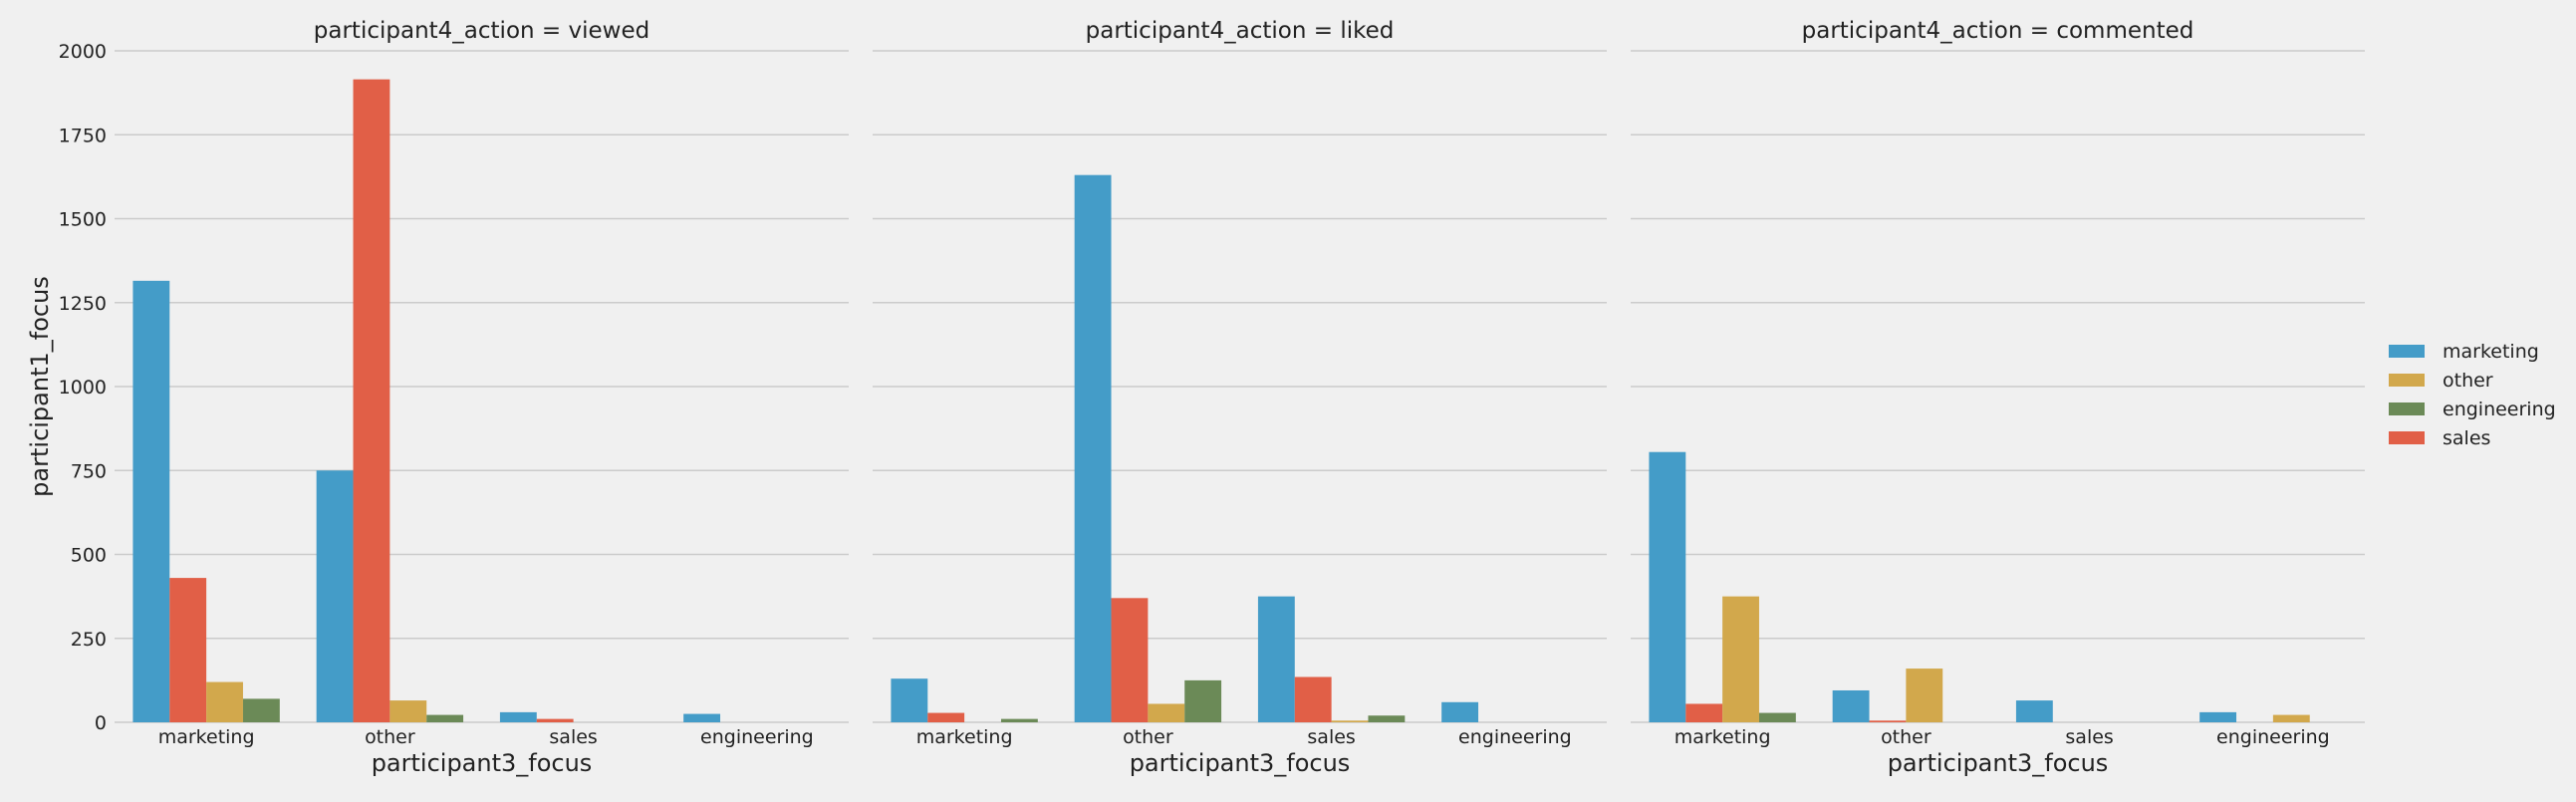  Describe the element at coordinates (83, 220) in the screenshot. I see `y-tick-label: 1500` at that location.